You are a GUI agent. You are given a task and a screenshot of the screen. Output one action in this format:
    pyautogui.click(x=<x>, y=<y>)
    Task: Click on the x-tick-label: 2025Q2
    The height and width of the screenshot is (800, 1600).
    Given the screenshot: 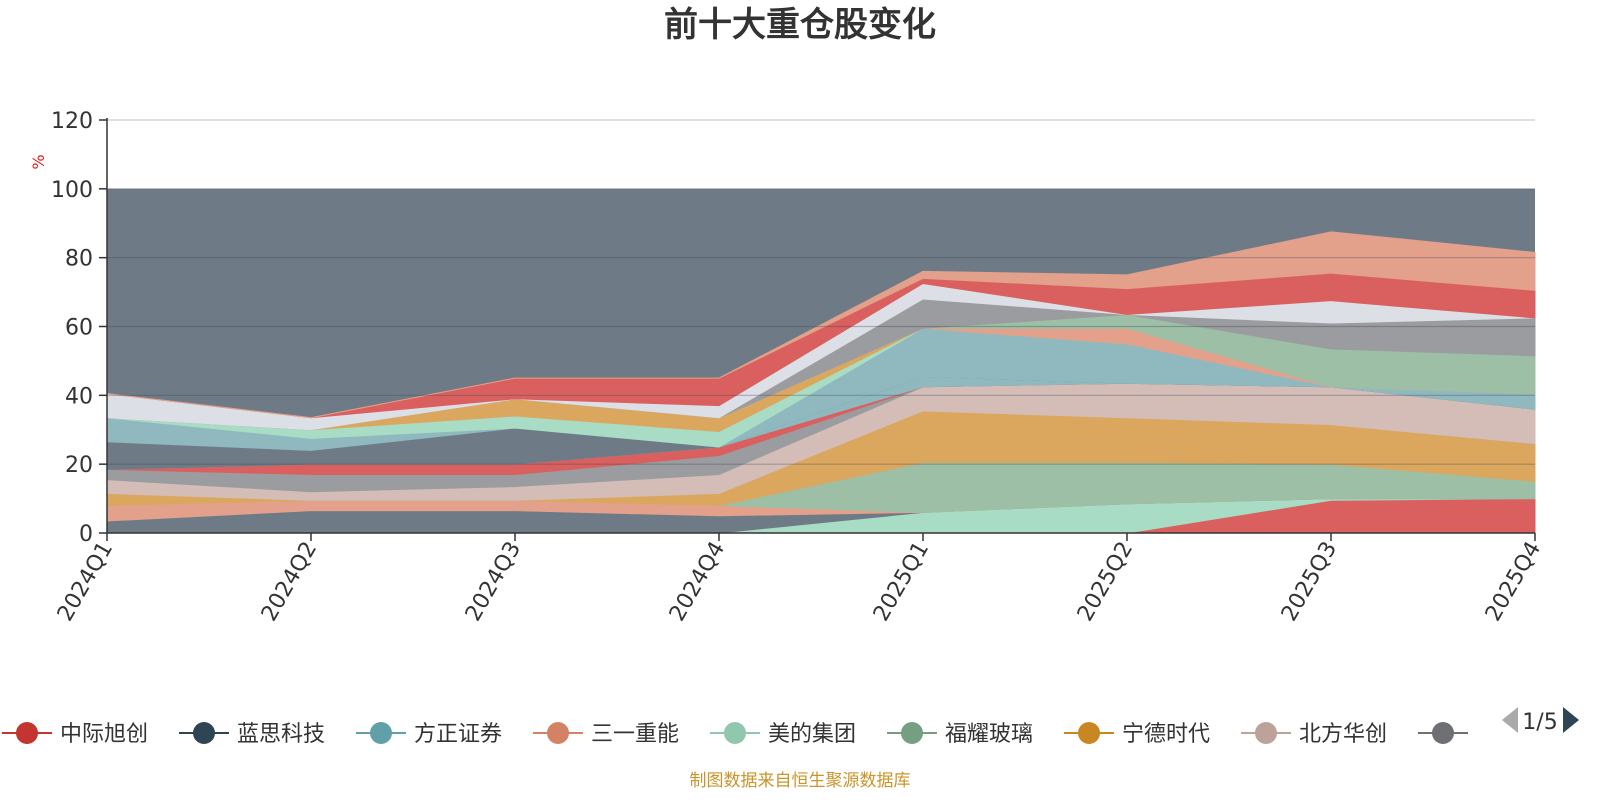 What is the action you would take?
    pyautogui.click(x=1105, y=582)
    